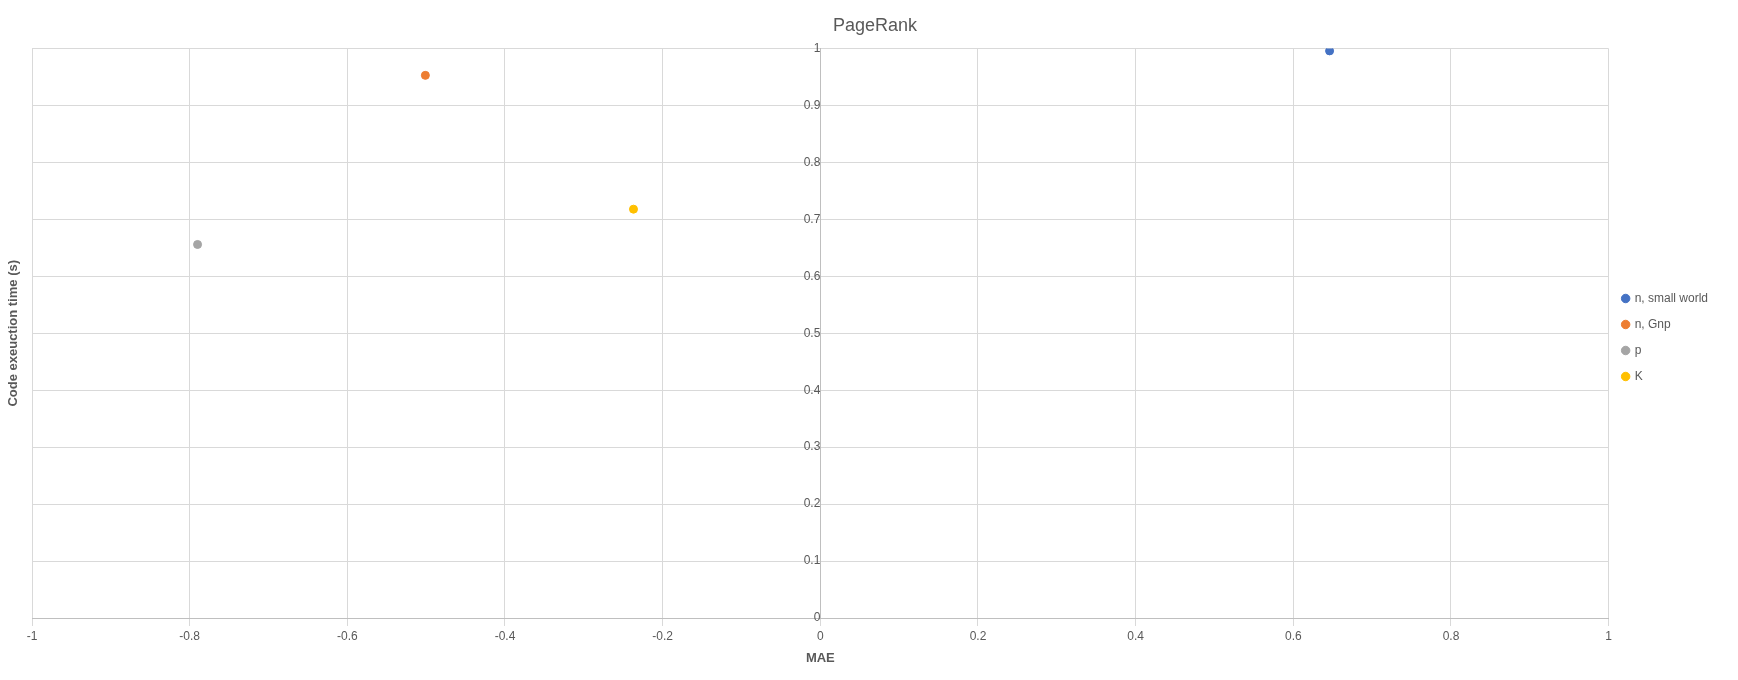  I want to click on y-tick-label: 0.8, so click(812, 161).